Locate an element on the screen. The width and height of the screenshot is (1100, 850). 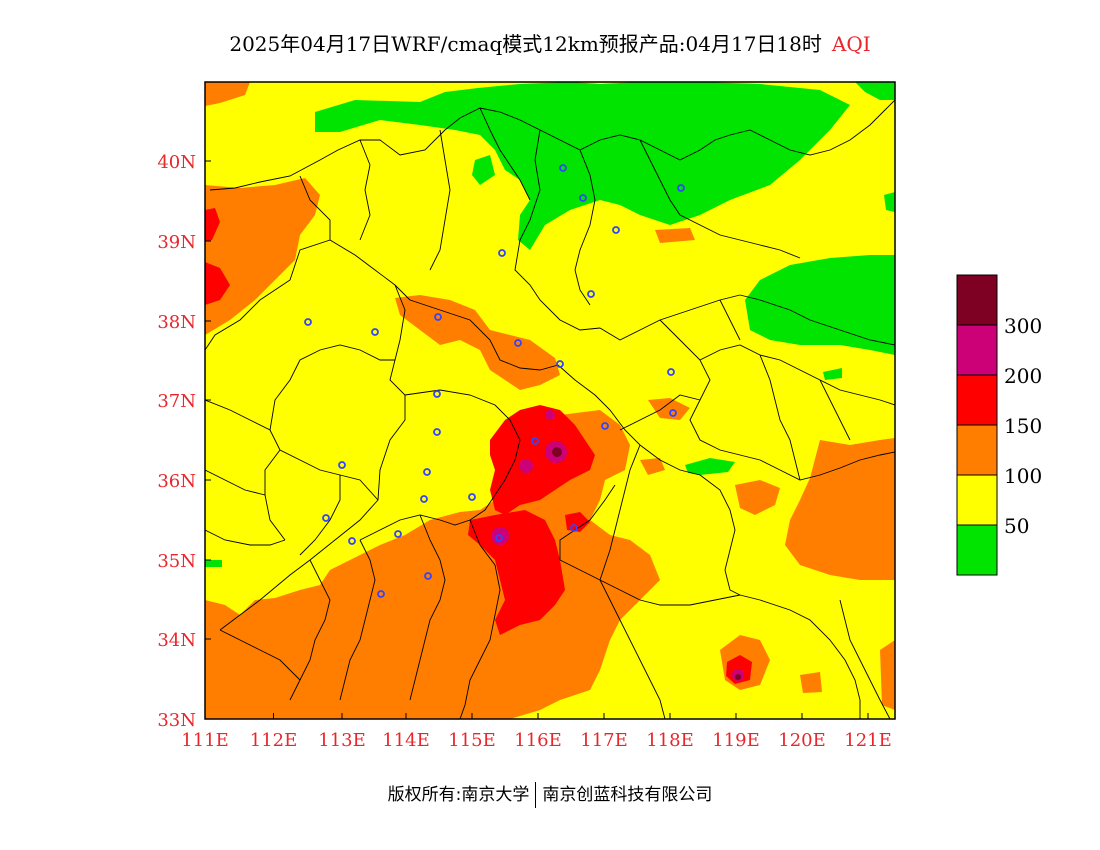
x-tick-label: 114E is located at coordinates (406, 740).